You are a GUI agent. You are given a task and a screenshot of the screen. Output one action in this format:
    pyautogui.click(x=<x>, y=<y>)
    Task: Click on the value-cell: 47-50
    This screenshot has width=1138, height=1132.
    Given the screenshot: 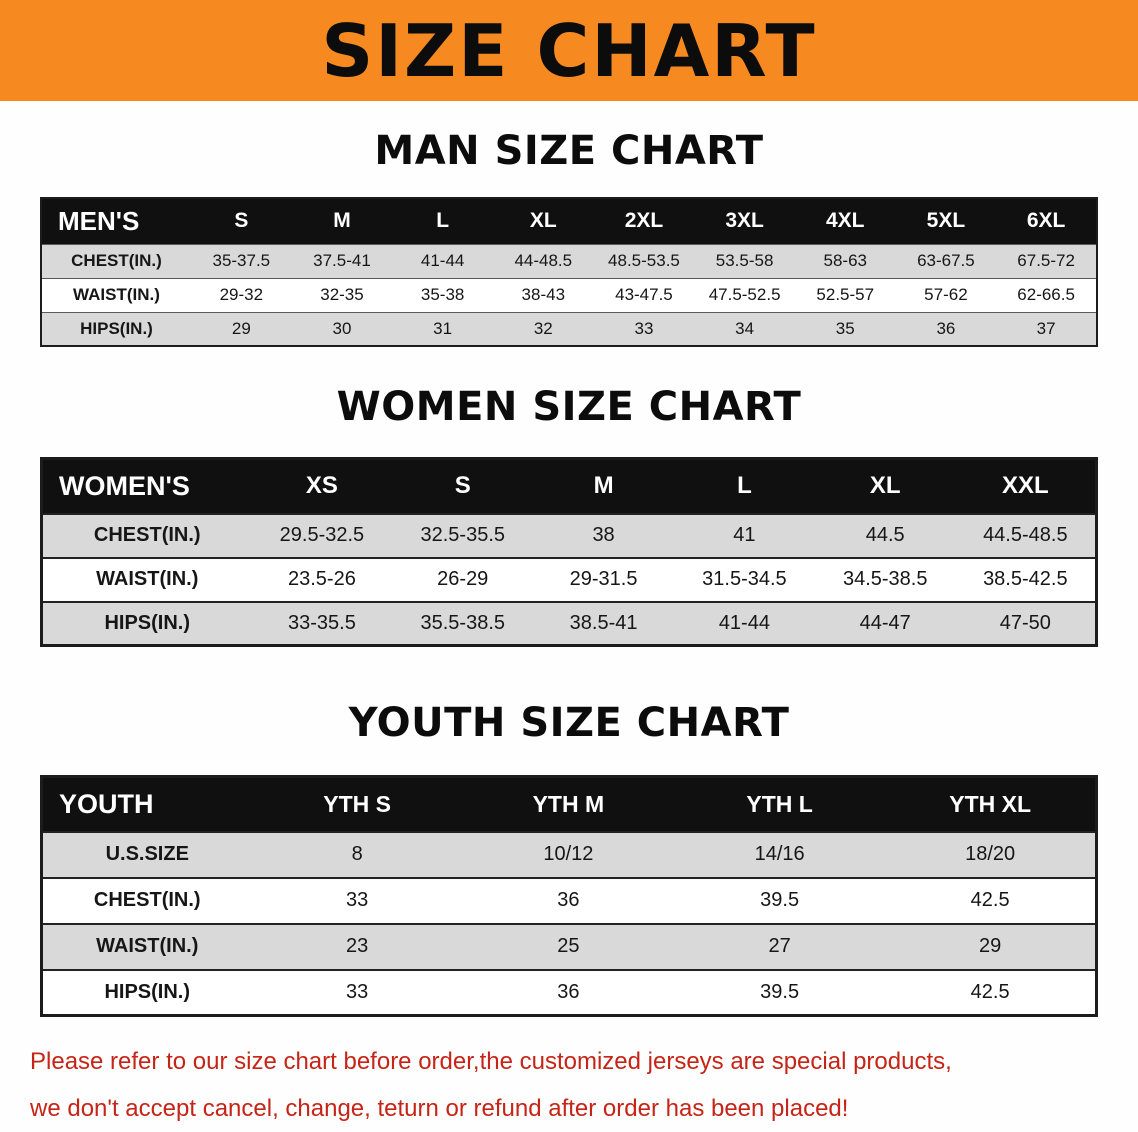 What is the action you would take?
    pyautogui.click(x=1026, y=623)
    